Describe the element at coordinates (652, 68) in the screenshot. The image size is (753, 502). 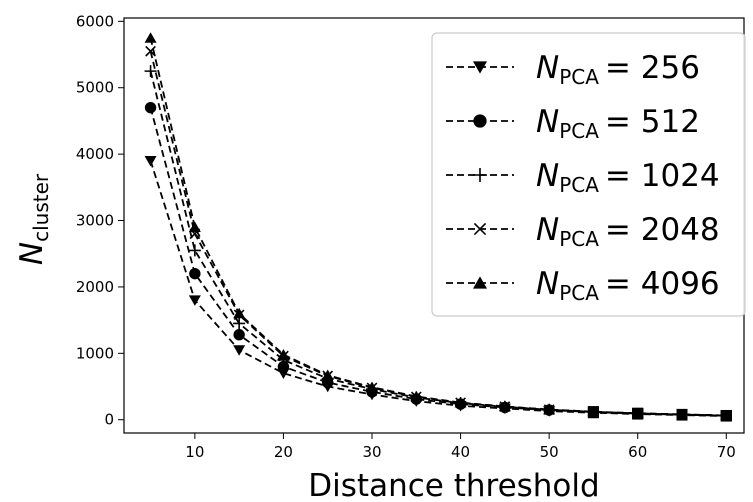
I see `legend-label-value: = 256` at that location.